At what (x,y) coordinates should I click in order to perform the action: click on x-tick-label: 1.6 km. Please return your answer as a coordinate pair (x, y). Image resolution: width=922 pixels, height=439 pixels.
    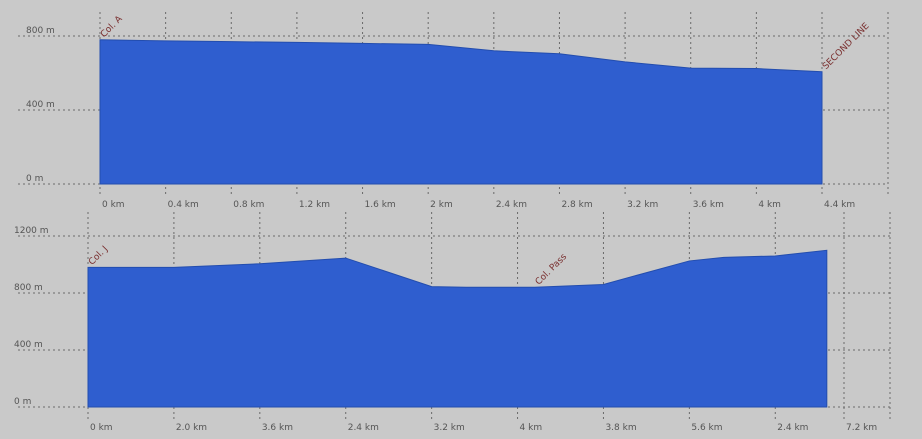
    Looking at the image, I should click on (380, 205).